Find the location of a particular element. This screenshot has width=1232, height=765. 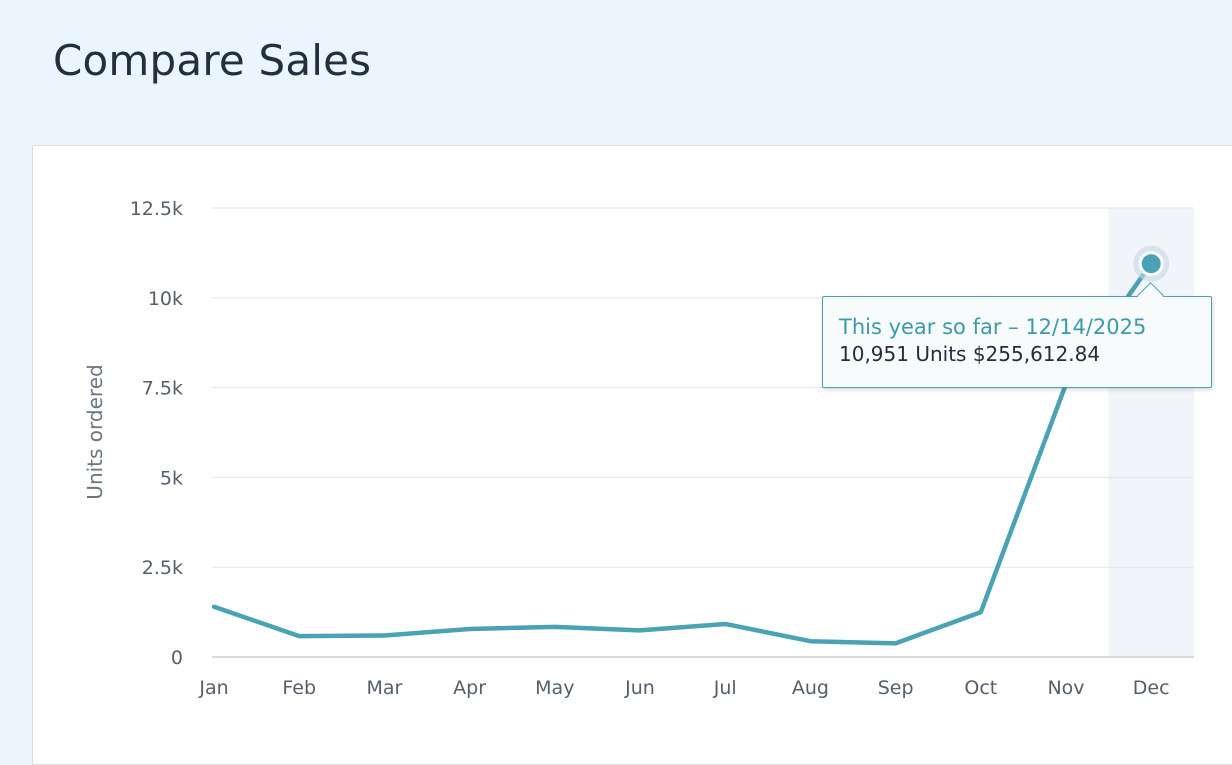

x-tick-label: Jul is located at coordinates (725, 688).